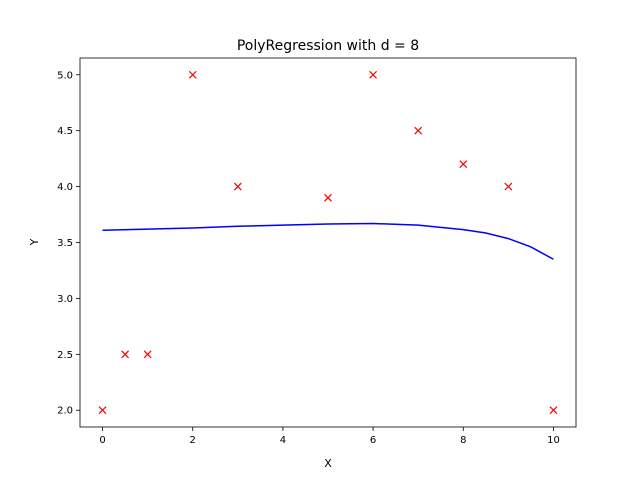 This screenshot has height=480, width=640. What do you see at coordinates (328, 46) in the screenshot?
I see `chart-title: PolyRegression with d = 8` at bounding box center [328, 46].